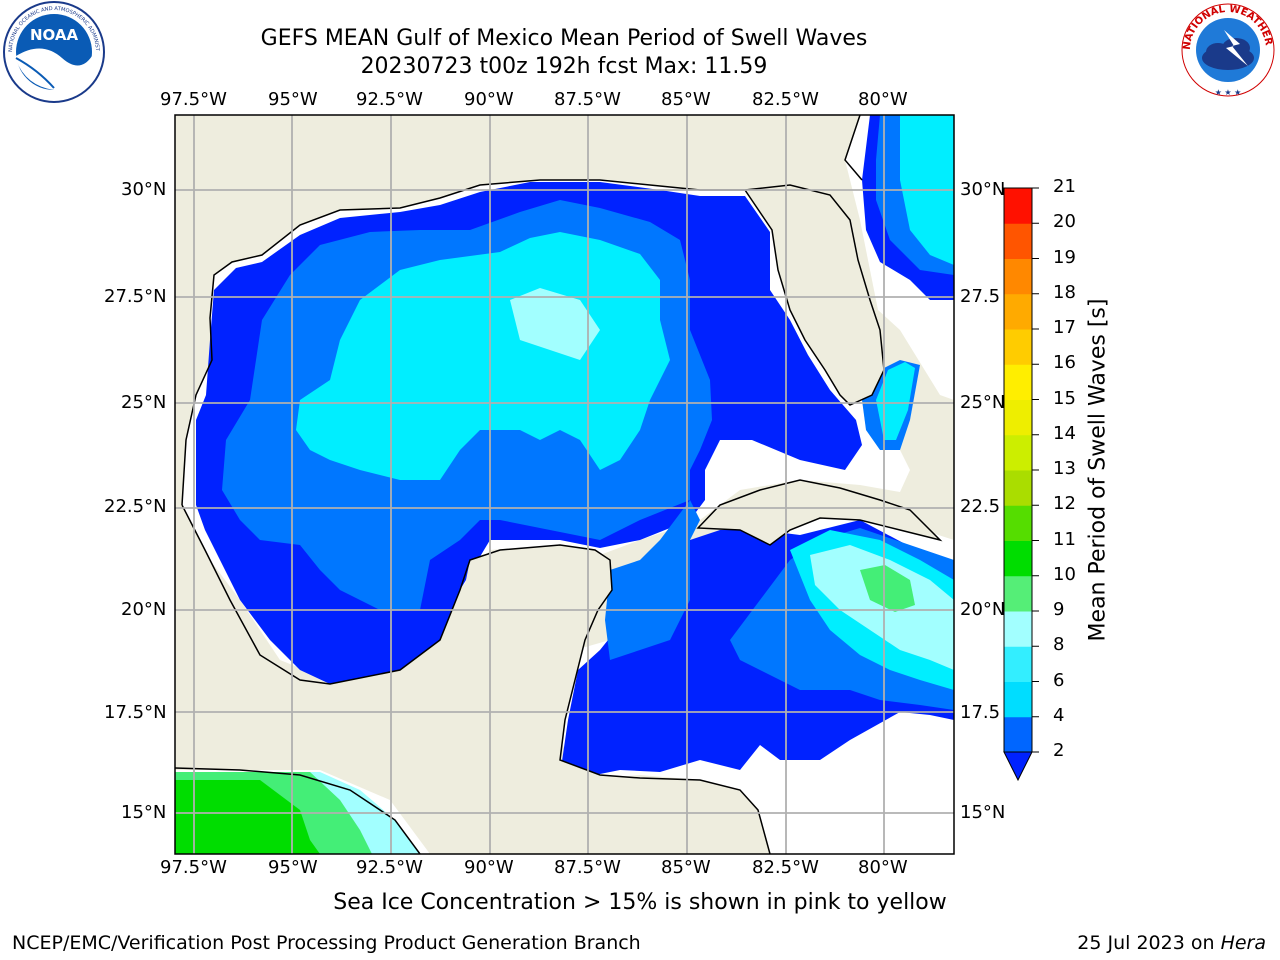 The image size is (1280, 960). I want to click on colorbar-tick-label: 15, so click(1064, 398).